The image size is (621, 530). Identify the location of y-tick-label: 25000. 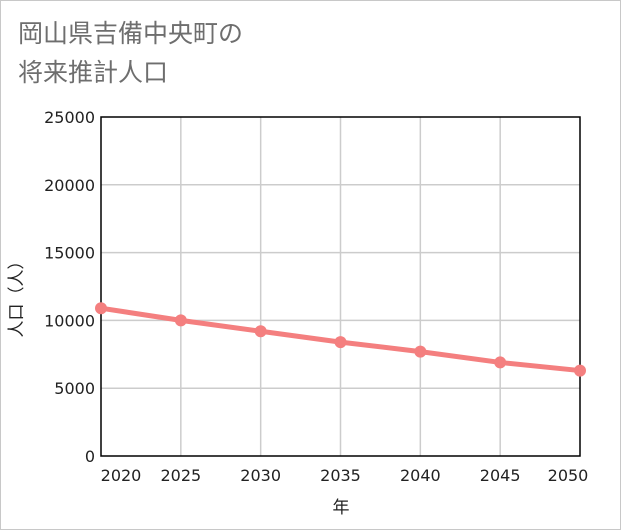
(69, 117).